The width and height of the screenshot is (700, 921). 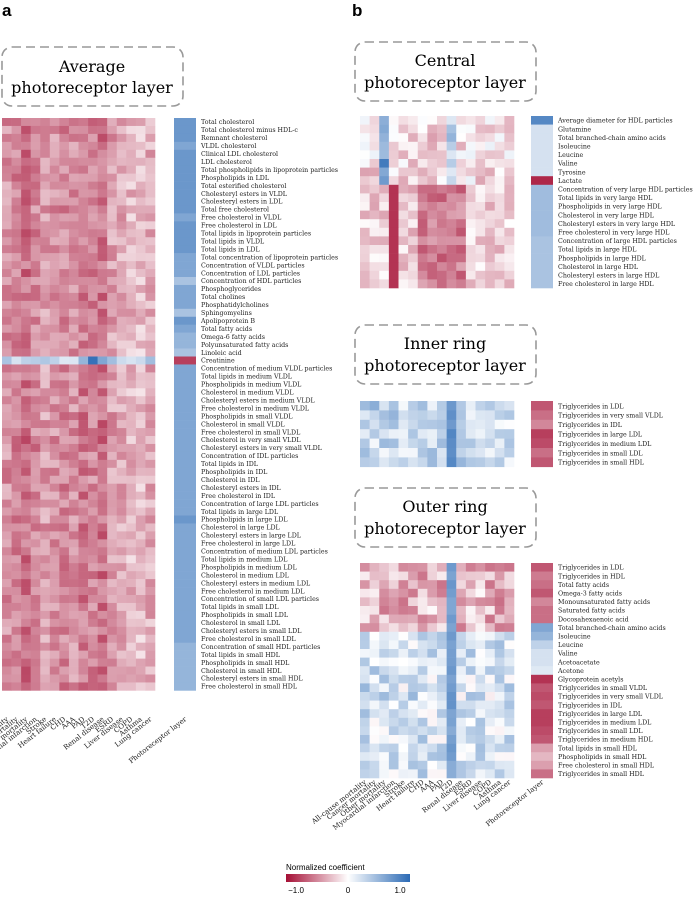 What do you see at coordinates (231, 289) in the screenshot?
I see `row-label: Phosphoglycerides` at bounding box center [231, 289].